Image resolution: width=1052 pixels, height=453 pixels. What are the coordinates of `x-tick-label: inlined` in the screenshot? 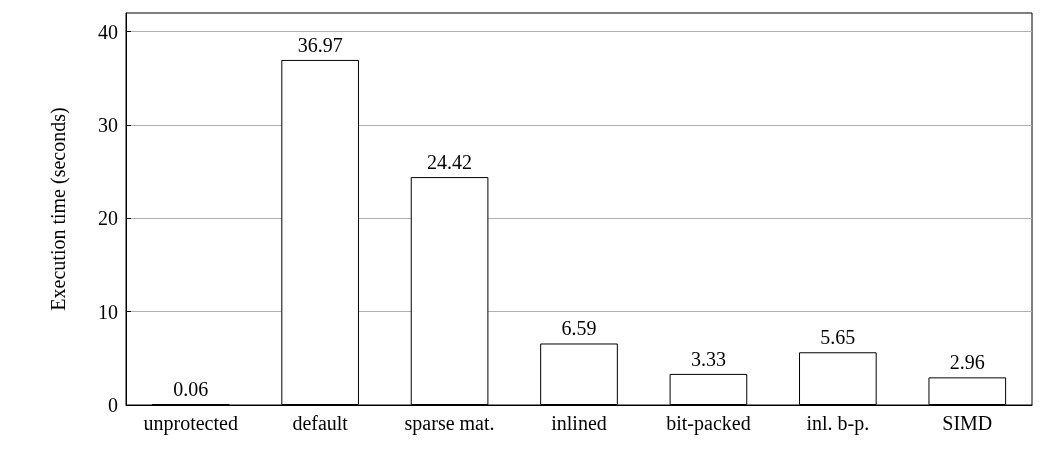 It's located at (579, 423).